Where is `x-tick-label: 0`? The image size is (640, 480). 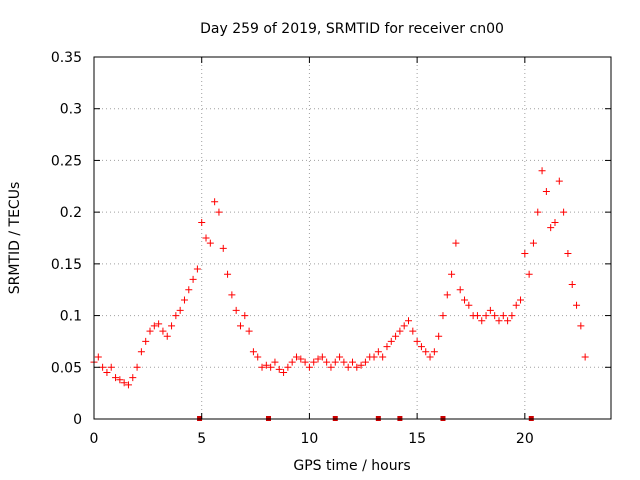 x-tick-label: 0 is located at coordinates (94, 439).